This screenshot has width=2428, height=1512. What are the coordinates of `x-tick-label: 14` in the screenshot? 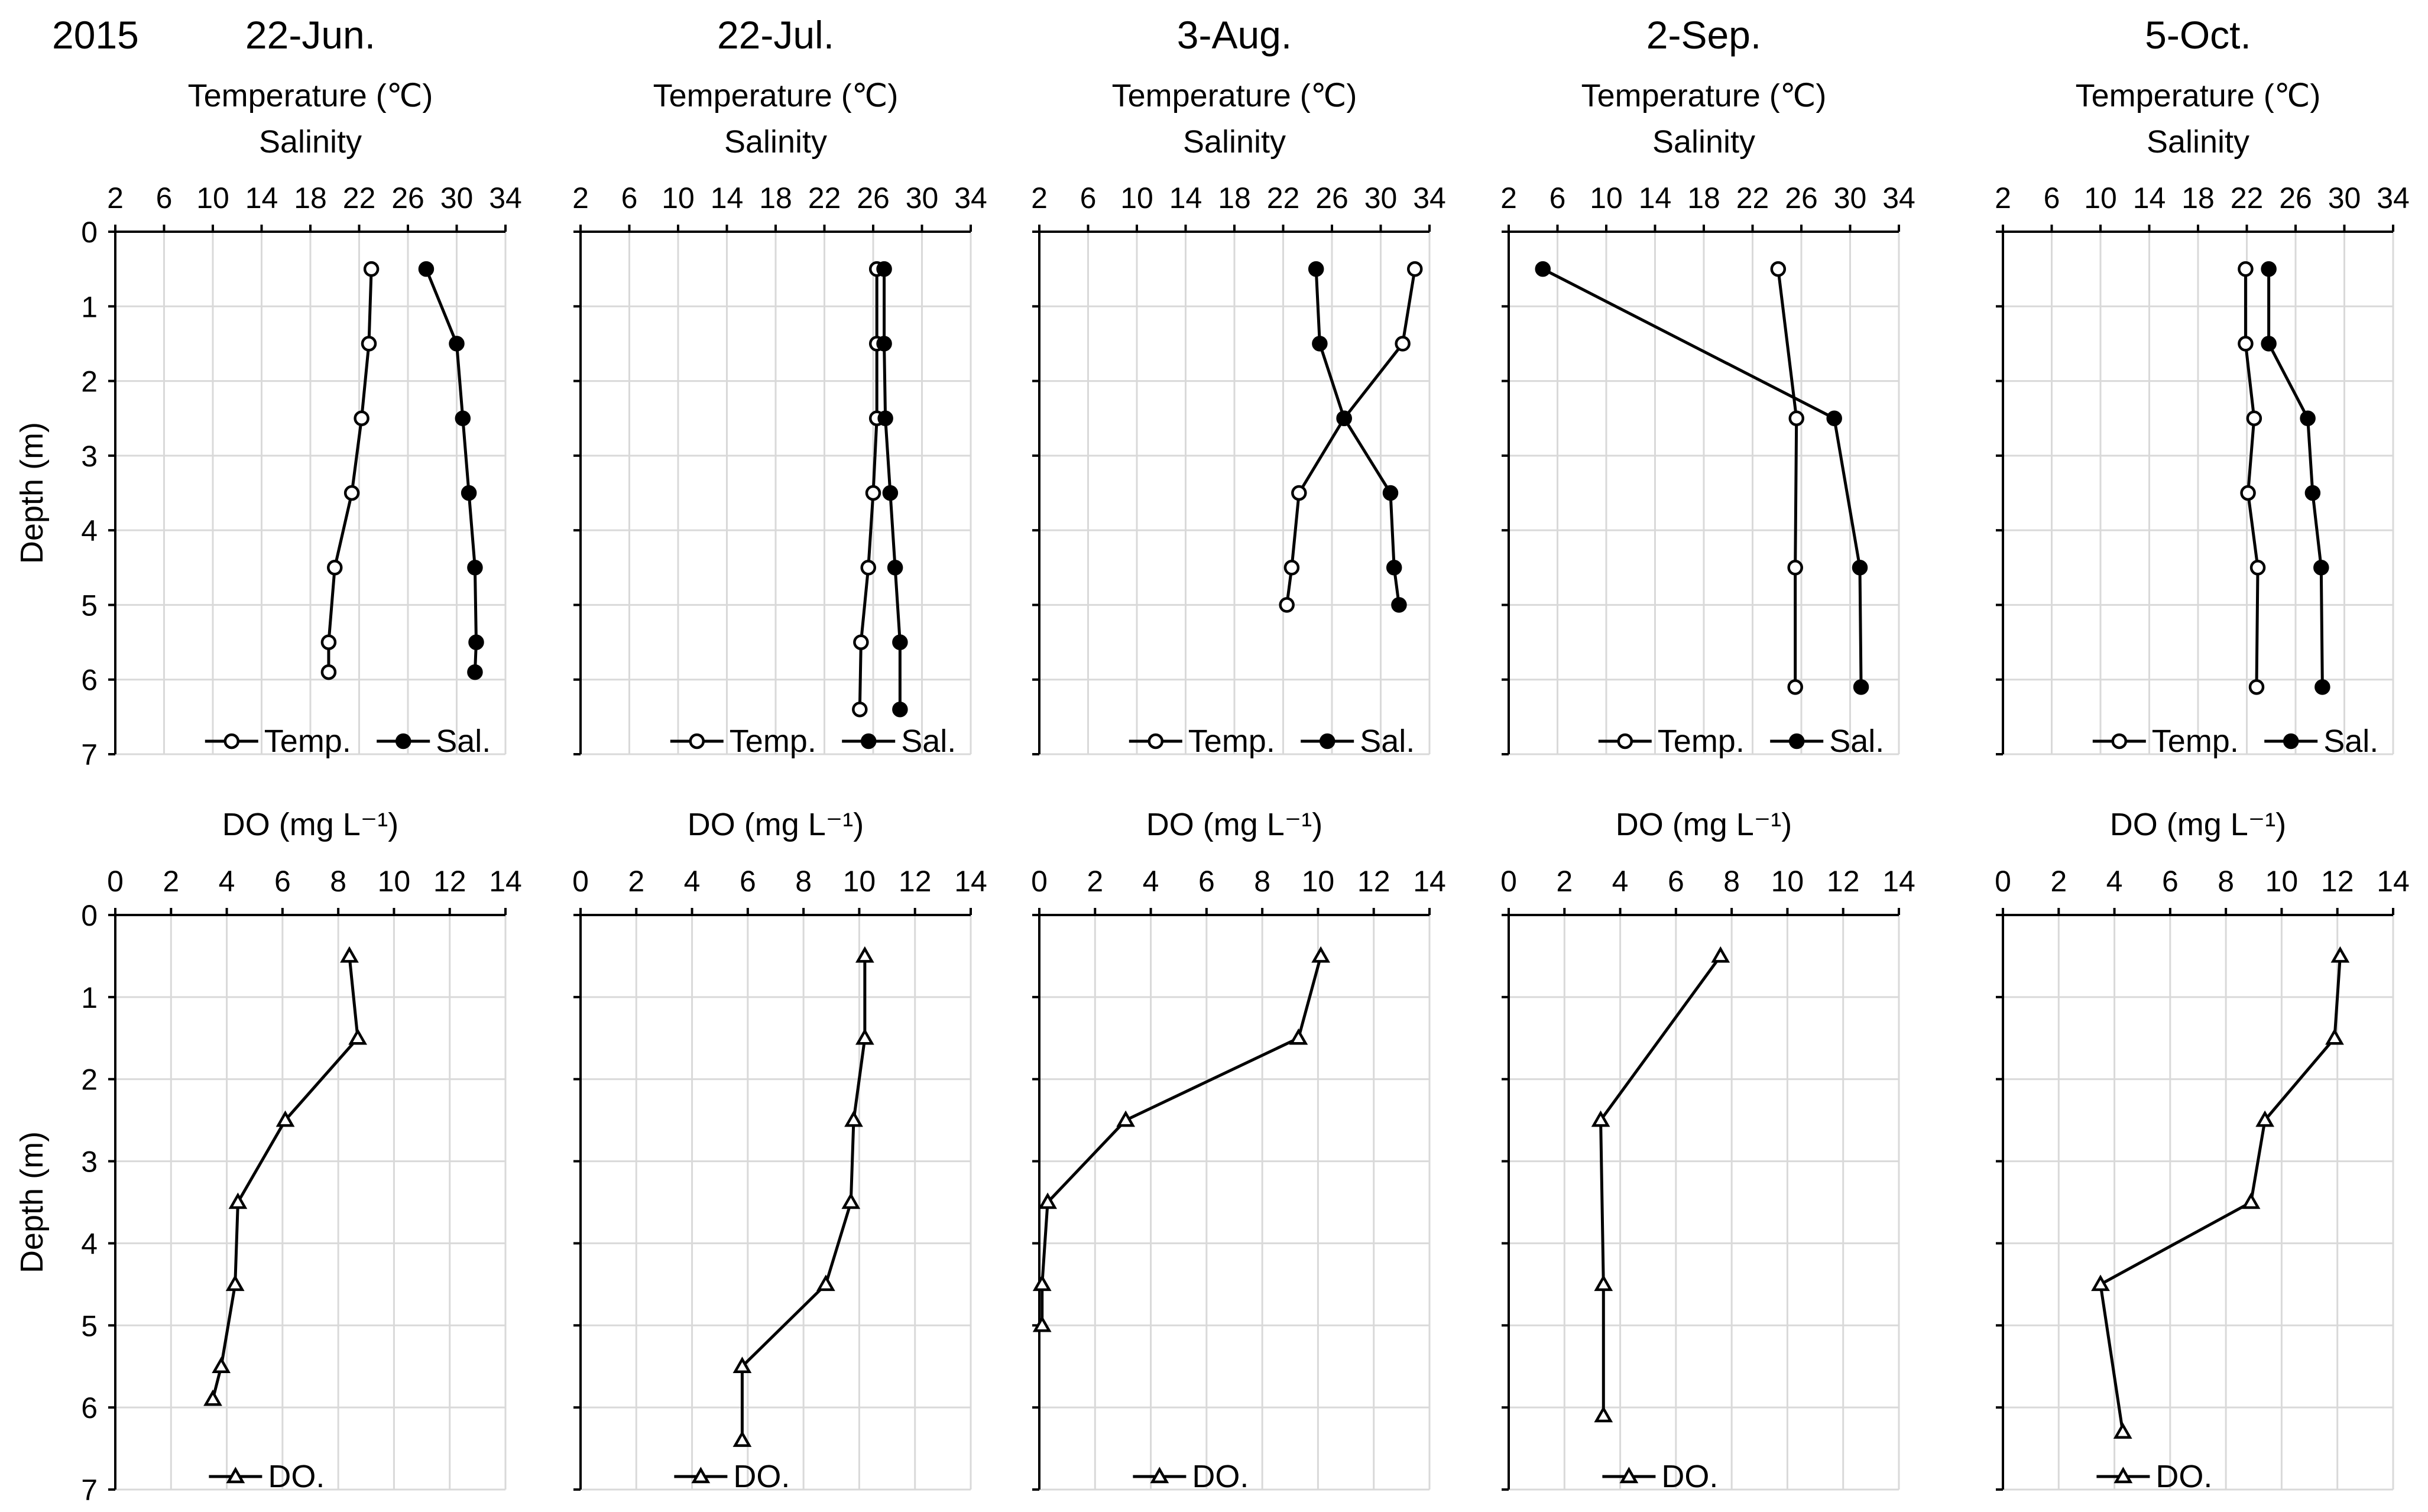 It's located at (1185, 198).